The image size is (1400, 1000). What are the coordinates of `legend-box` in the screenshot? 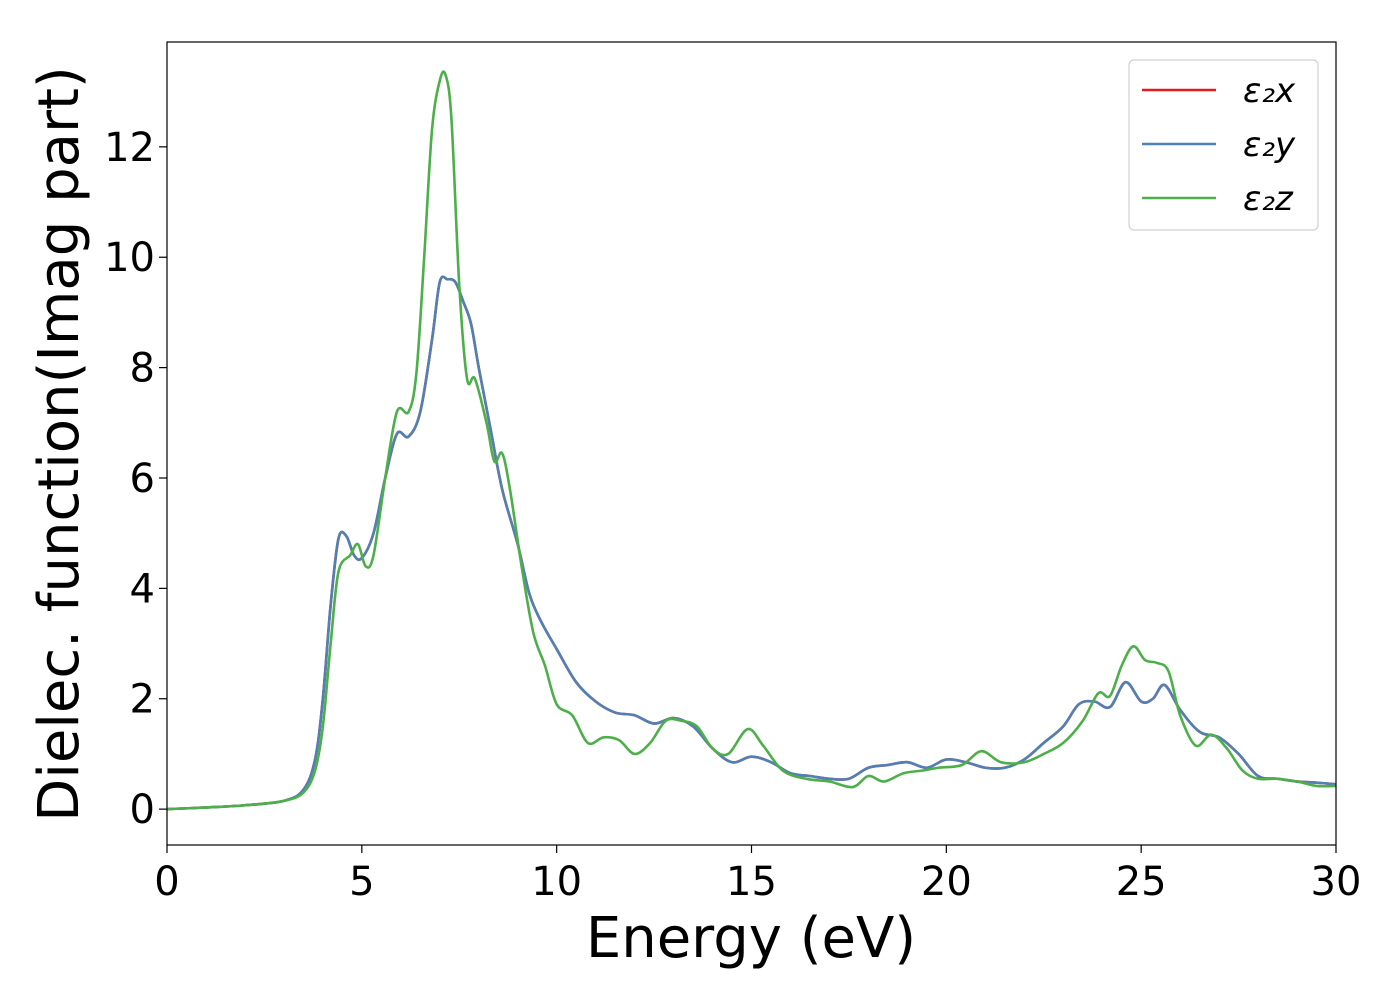 It's located at (1223, 145).